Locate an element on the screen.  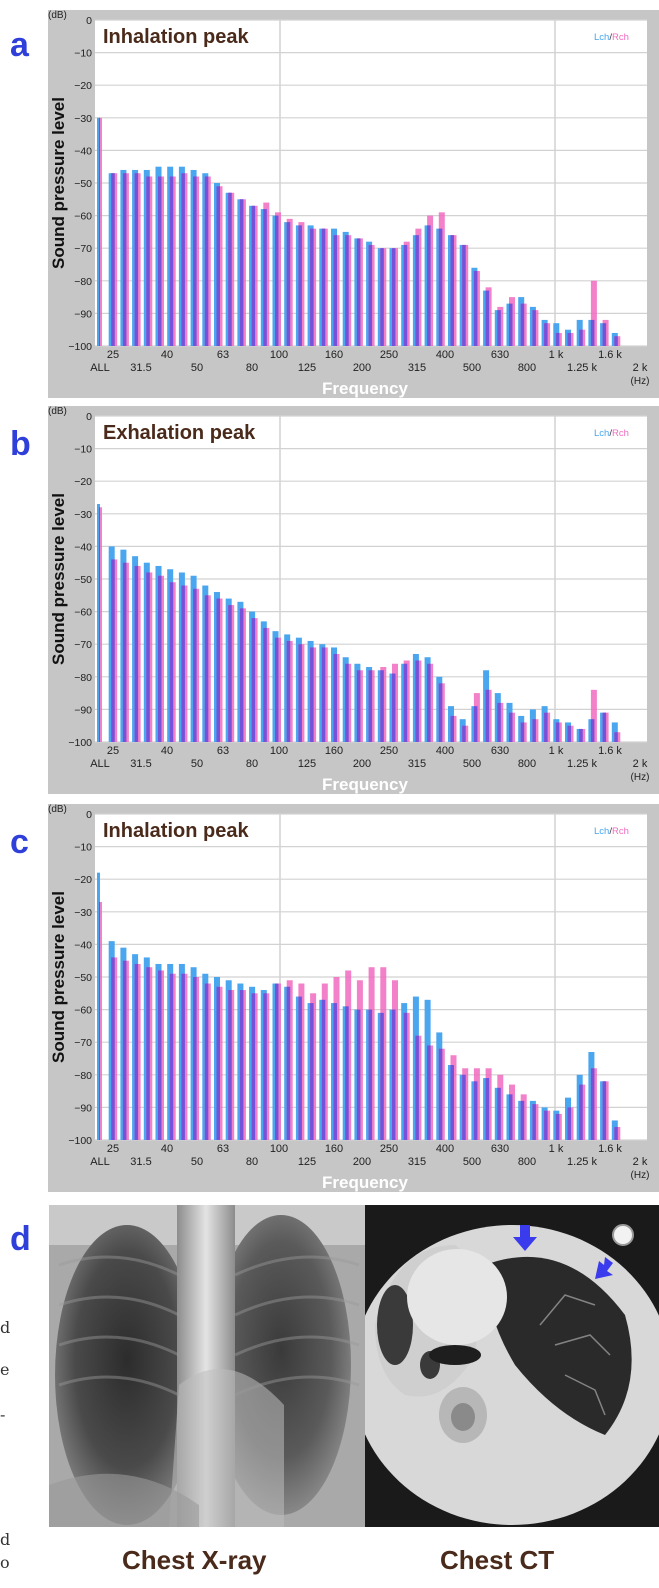
panel-letter-a: a is located at coordinates (19, 45).